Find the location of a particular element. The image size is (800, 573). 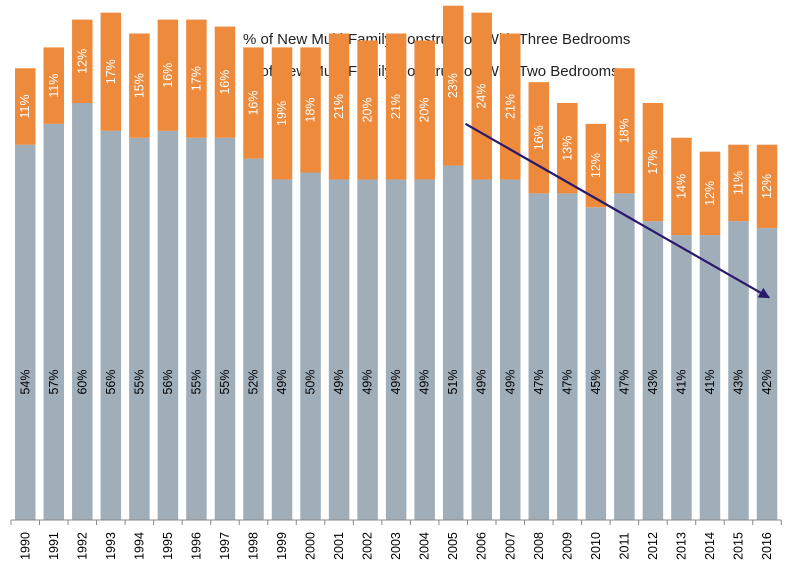

bar-three-bedrooms-2015 is located at coordinates (738, 183).